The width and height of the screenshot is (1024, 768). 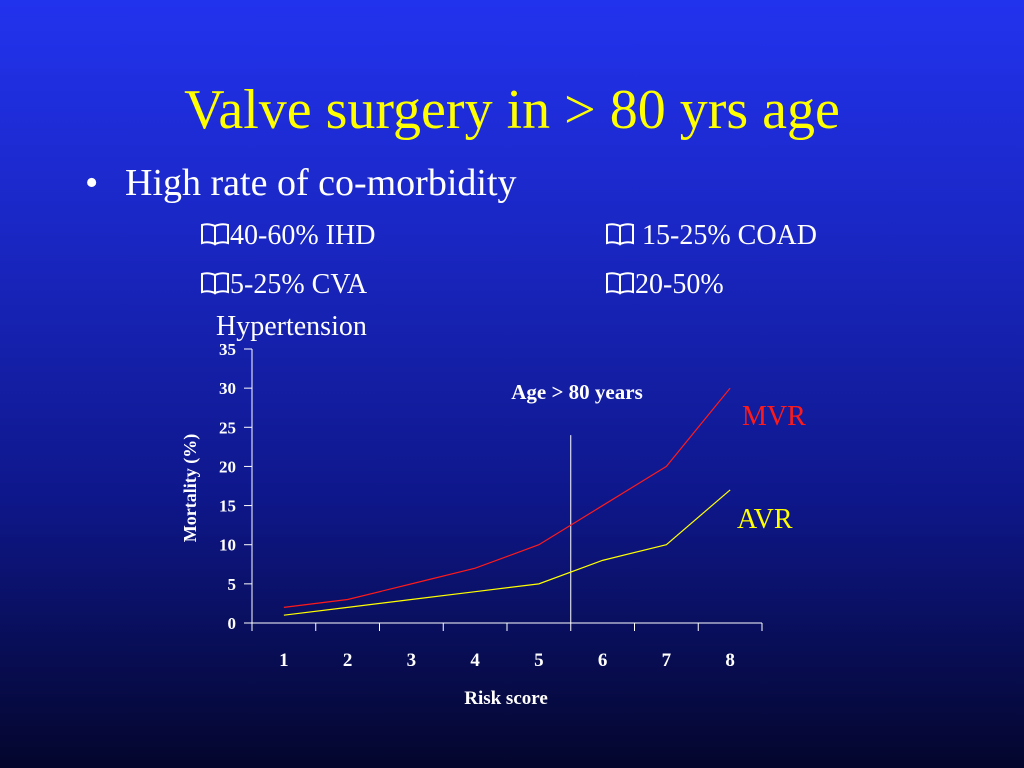 I want to click on y-tick-label: 20, so click(x=227, y=466).